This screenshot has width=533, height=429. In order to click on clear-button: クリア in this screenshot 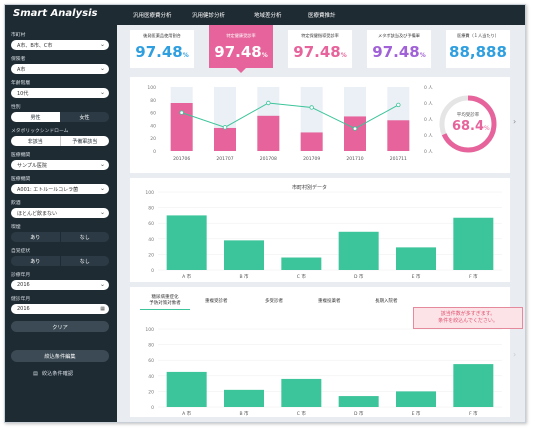, I will do `click(60, 326)`.